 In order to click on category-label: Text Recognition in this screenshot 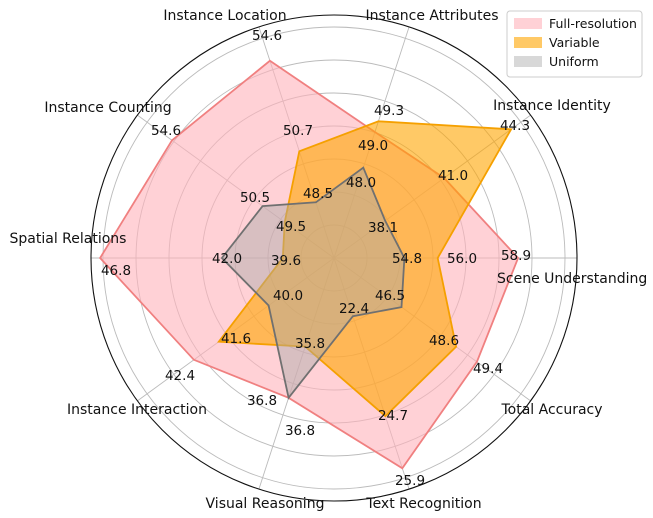, I will do `click(423, 504)`.